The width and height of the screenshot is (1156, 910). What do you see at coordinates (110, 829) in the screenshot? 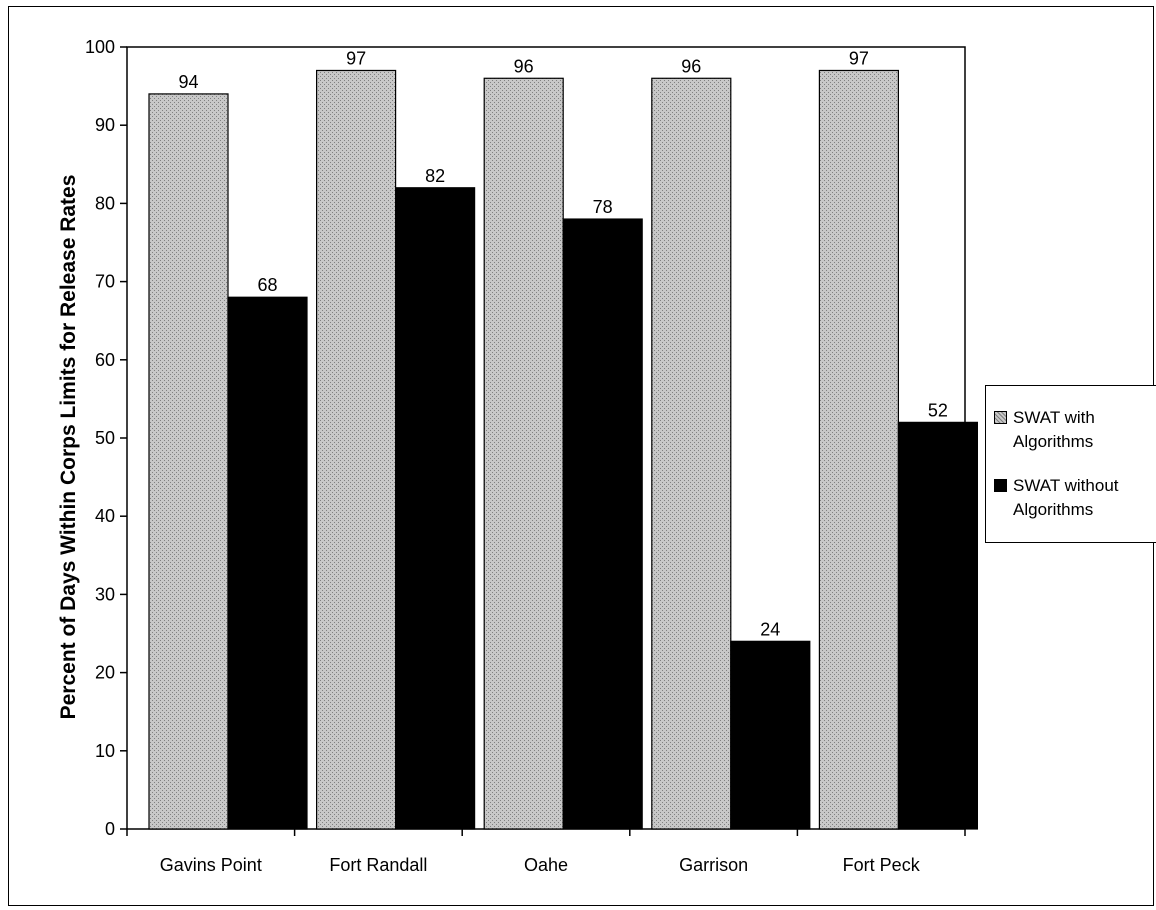
I see `y-tick-label: 0` at bounding box center [110, 829].